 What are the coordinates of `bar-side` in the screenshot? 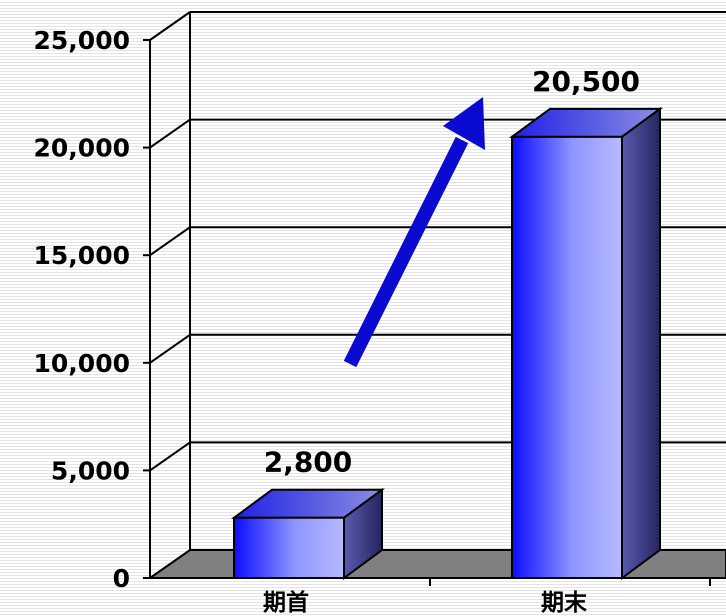 It's located at (641, 343).